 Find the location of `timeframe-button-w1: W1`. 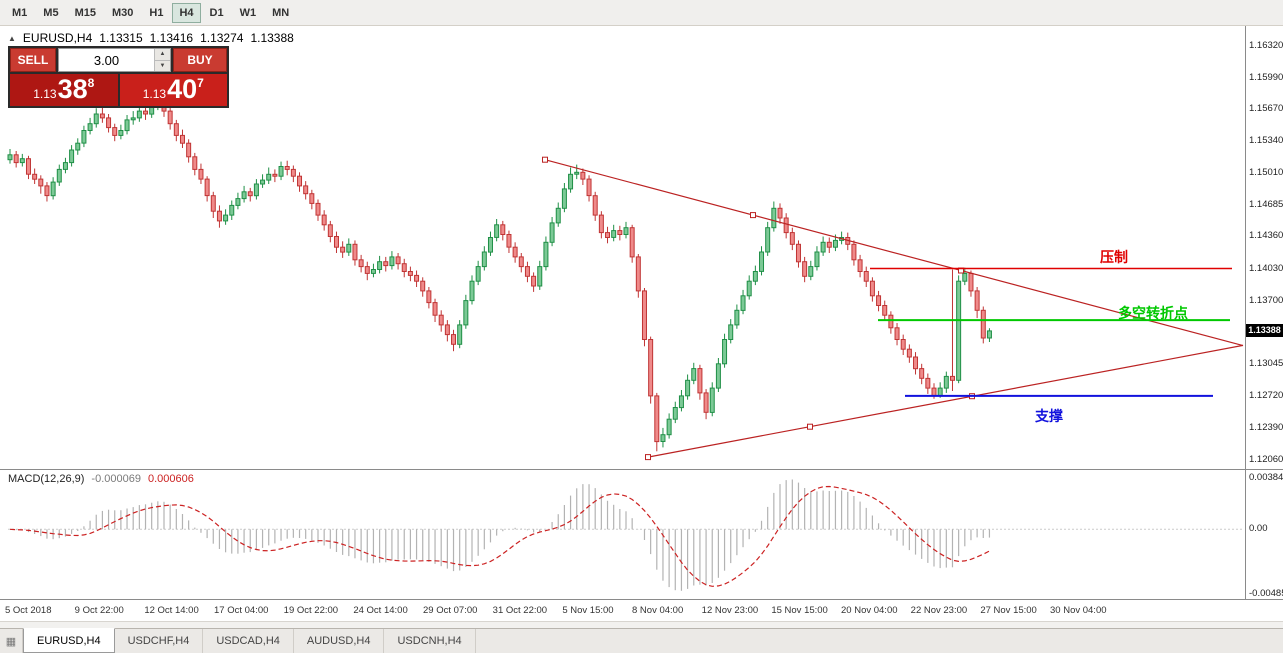

timeframe-button-w1: W1 is located at coordinates (248, 13).